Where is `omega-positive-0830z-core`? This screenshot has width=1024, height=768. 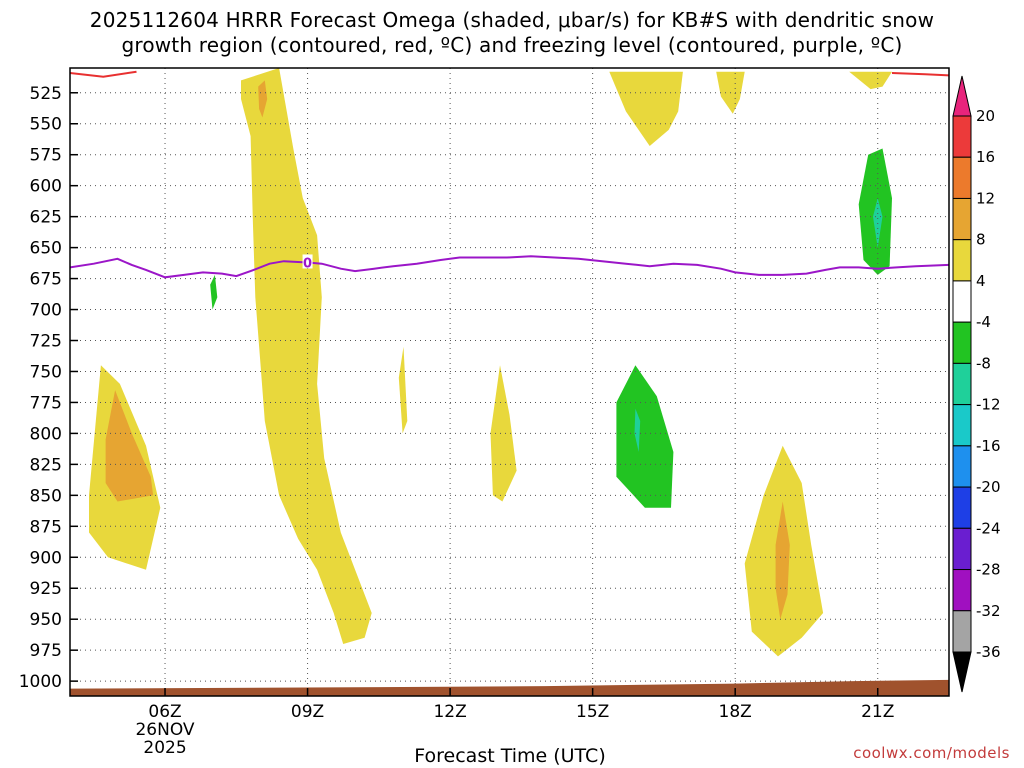
omega-positive-0830z-core is located at coordinates (263, 99).